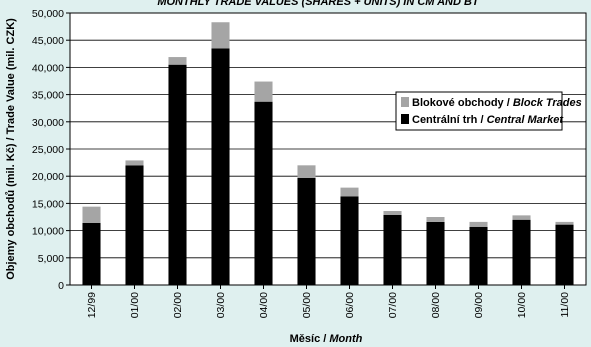 This screenshot has height=347, width=591. I want to click on x-tick-label: 10/00, so click(522, 305).